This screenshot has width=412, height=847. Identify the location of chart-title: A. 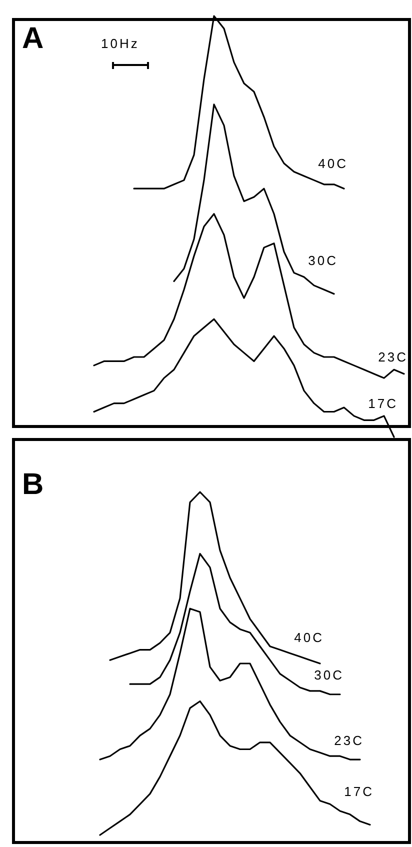
(33, 38).